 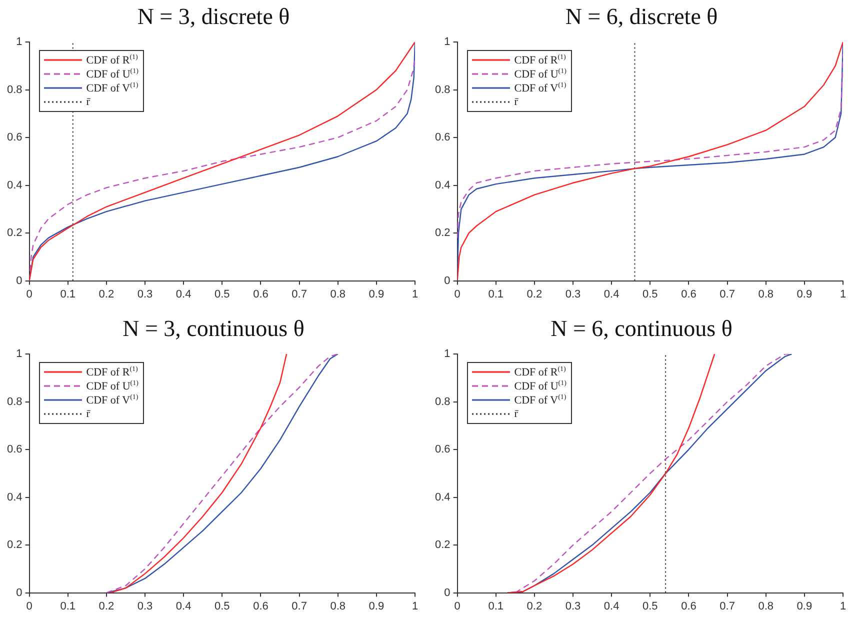 What do you see at coordinates (641, 17) in the screenshot?
I see `chart-title: N = 6, discrete θ` at bounding box center [641, 17].